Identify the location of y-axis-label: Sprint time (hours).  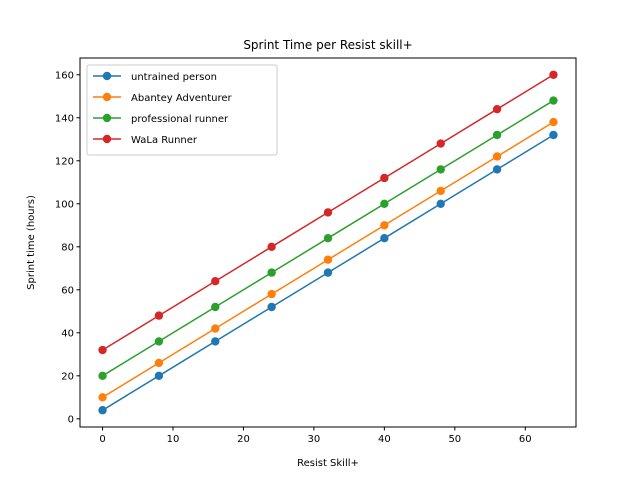
(31, 242).